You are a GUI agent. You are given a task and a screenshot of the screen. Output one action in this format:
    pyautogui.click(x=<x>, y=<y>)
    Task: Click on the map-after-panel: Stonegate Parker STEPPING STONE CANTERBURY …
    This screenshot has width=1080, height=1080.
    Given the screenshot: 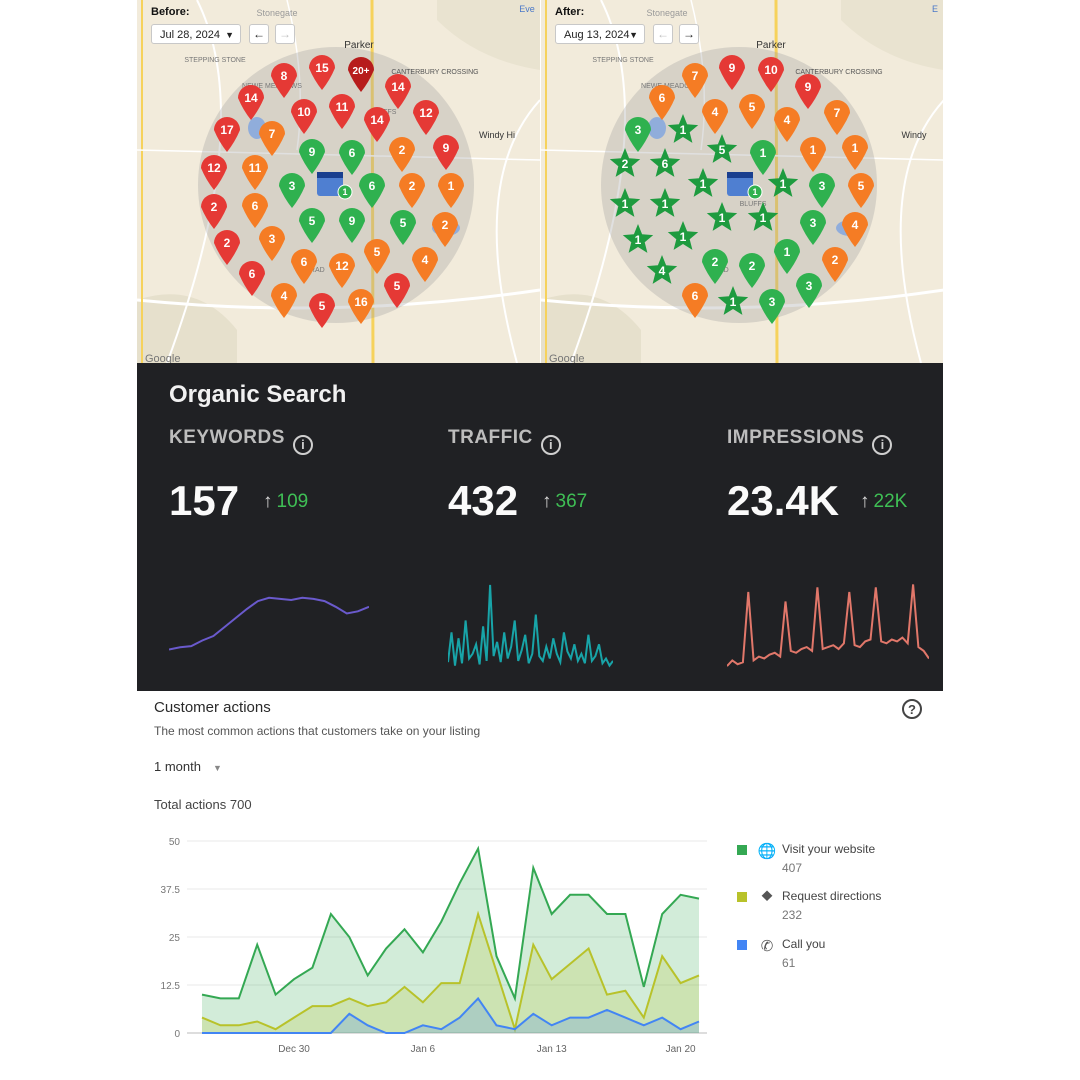 What is the action you would take?
    pyautogui.click(x=742, y=181)
    